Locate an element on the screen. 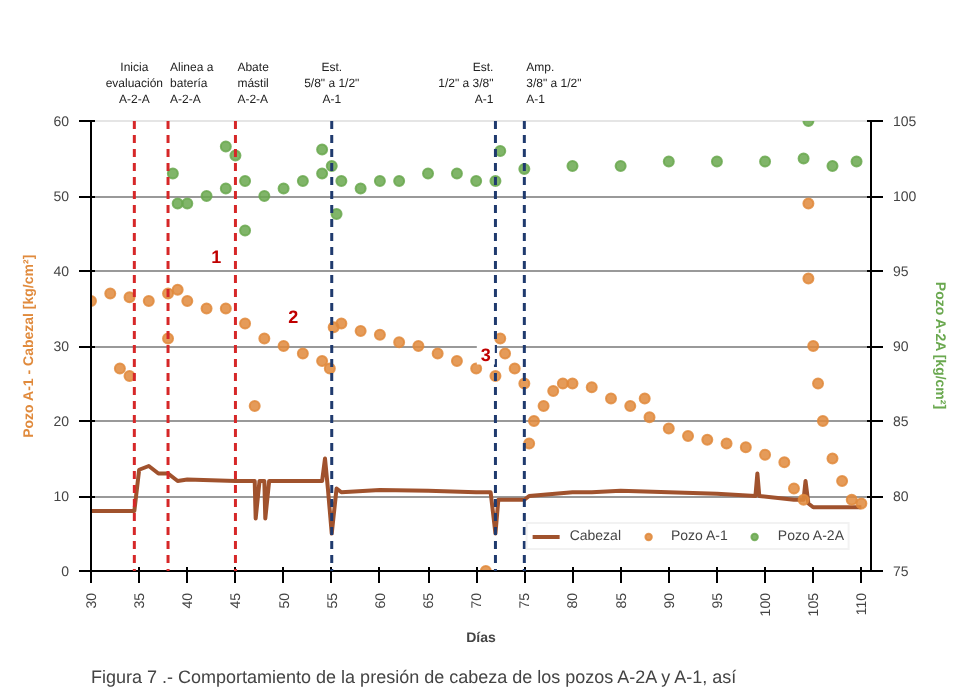 Image resolution: width=960 pixels, height=700 pixels. annotation: 3 is located at coordinates (485, 354).